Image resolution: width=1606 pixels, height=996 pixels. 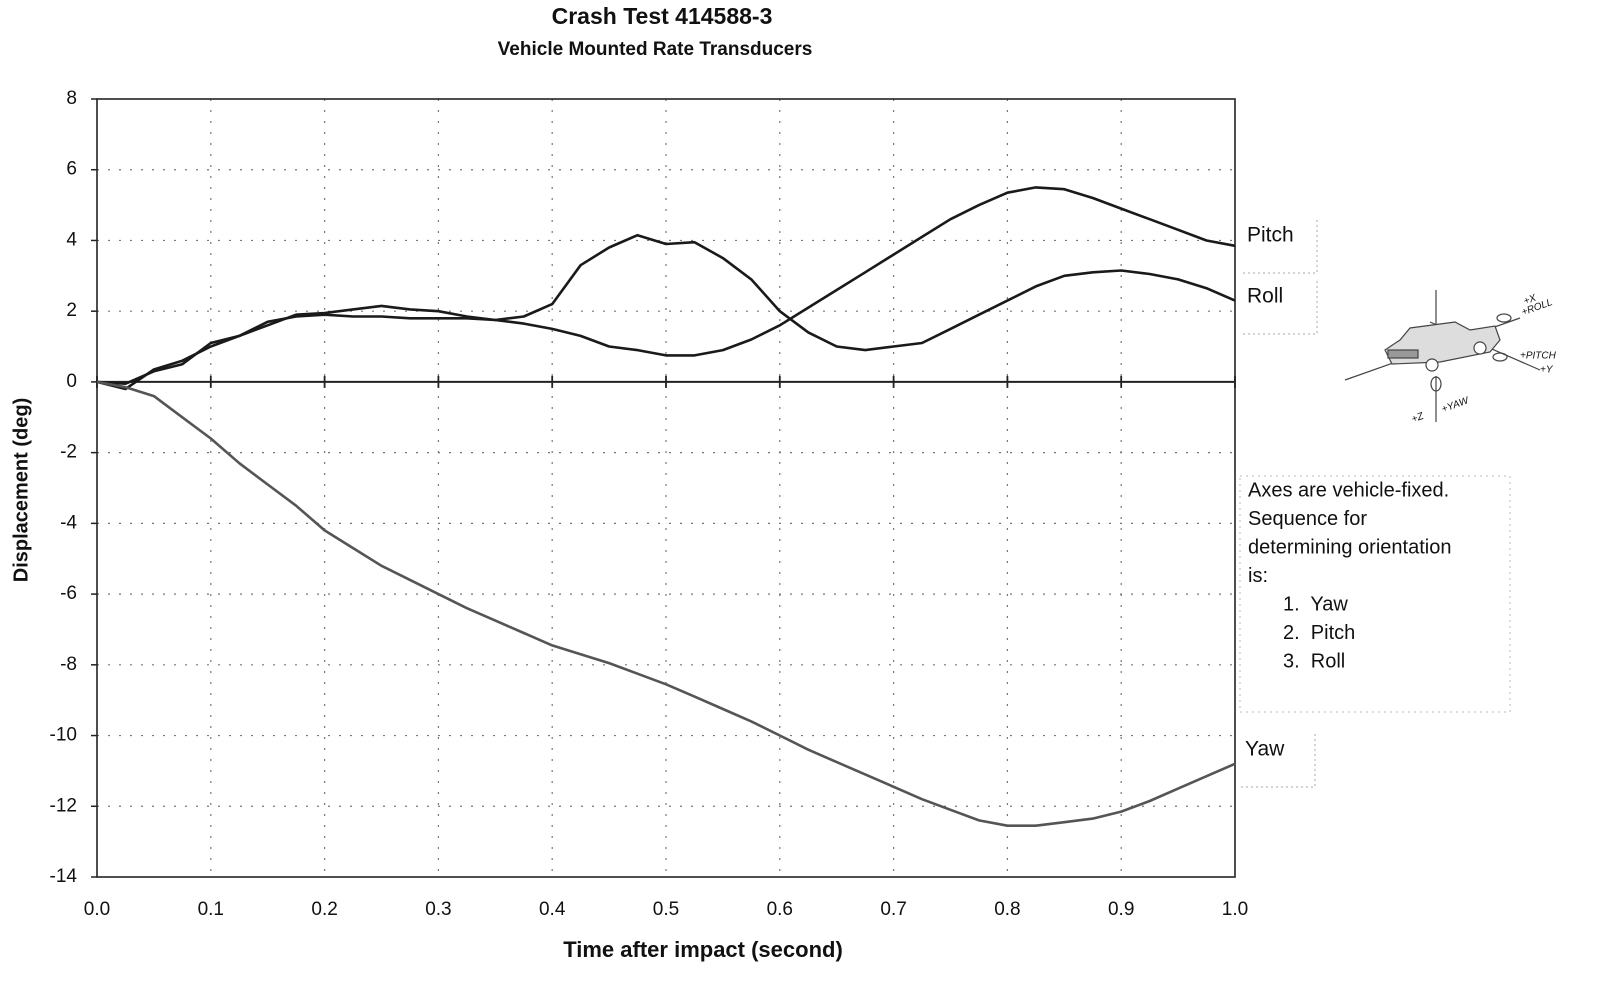 I want to click on note-box, so click(x=1375, y=594).